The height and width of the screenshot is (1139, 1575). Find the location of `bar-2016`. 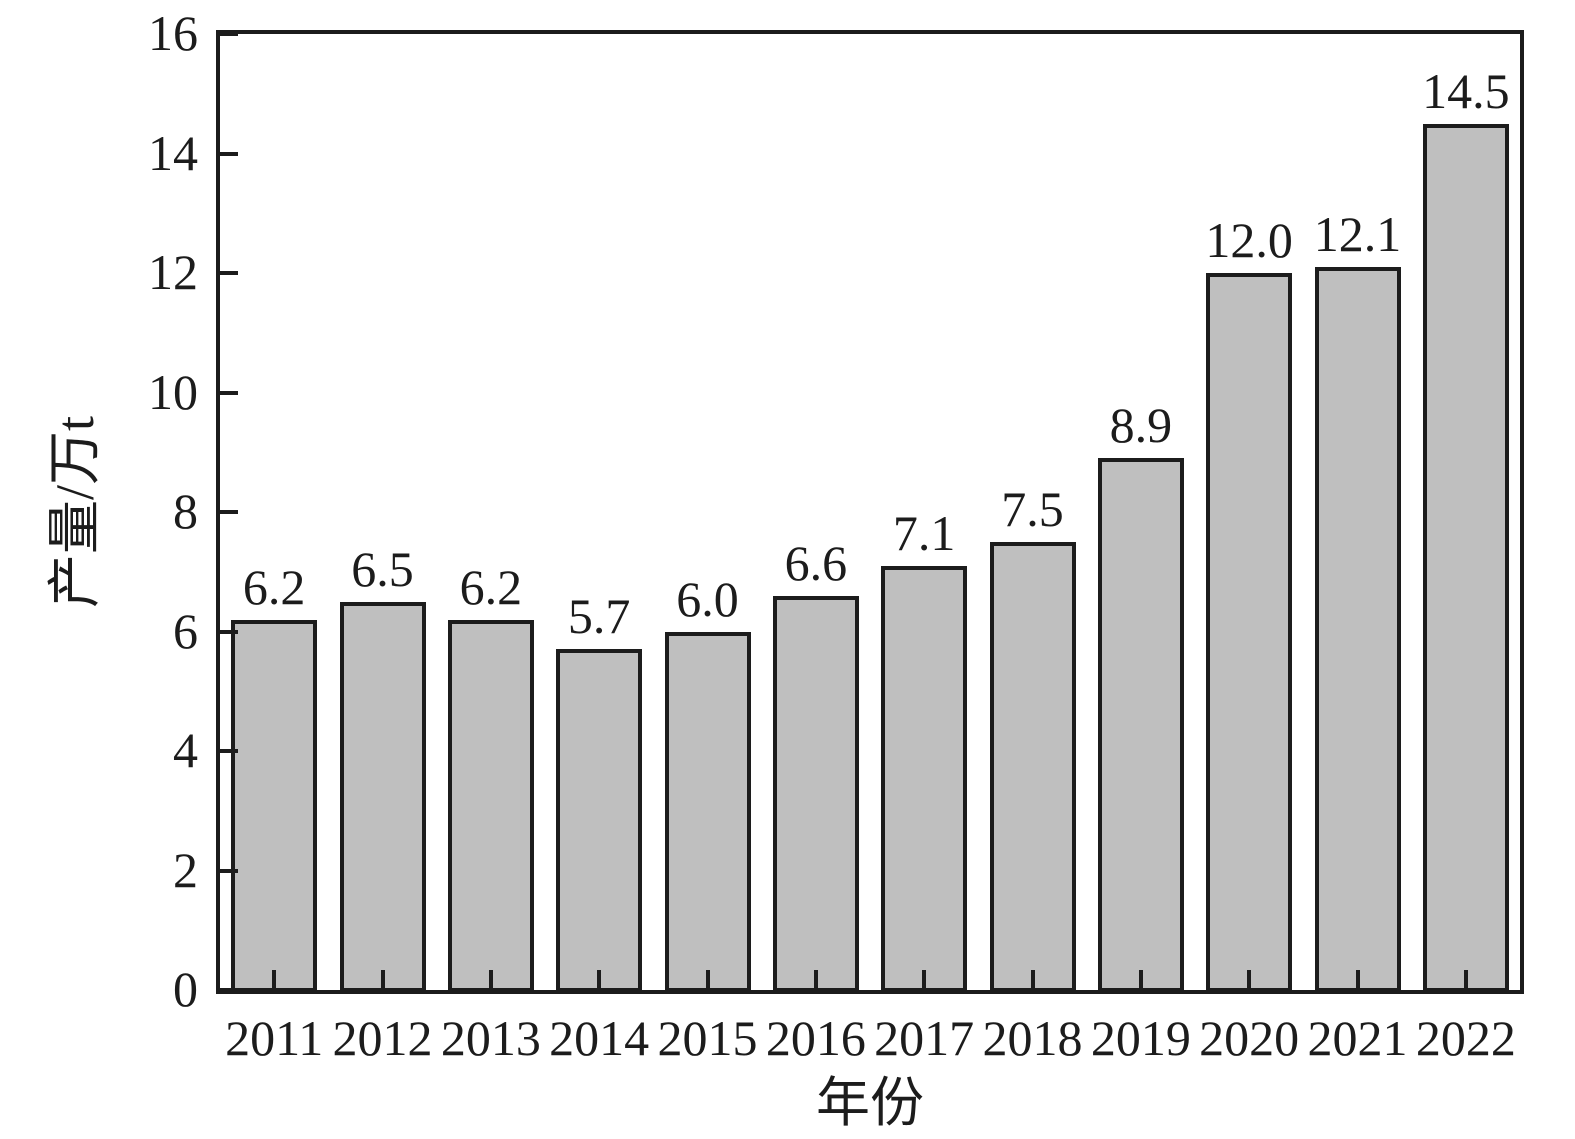

bar-2016 is located at coordinates (815, 793).